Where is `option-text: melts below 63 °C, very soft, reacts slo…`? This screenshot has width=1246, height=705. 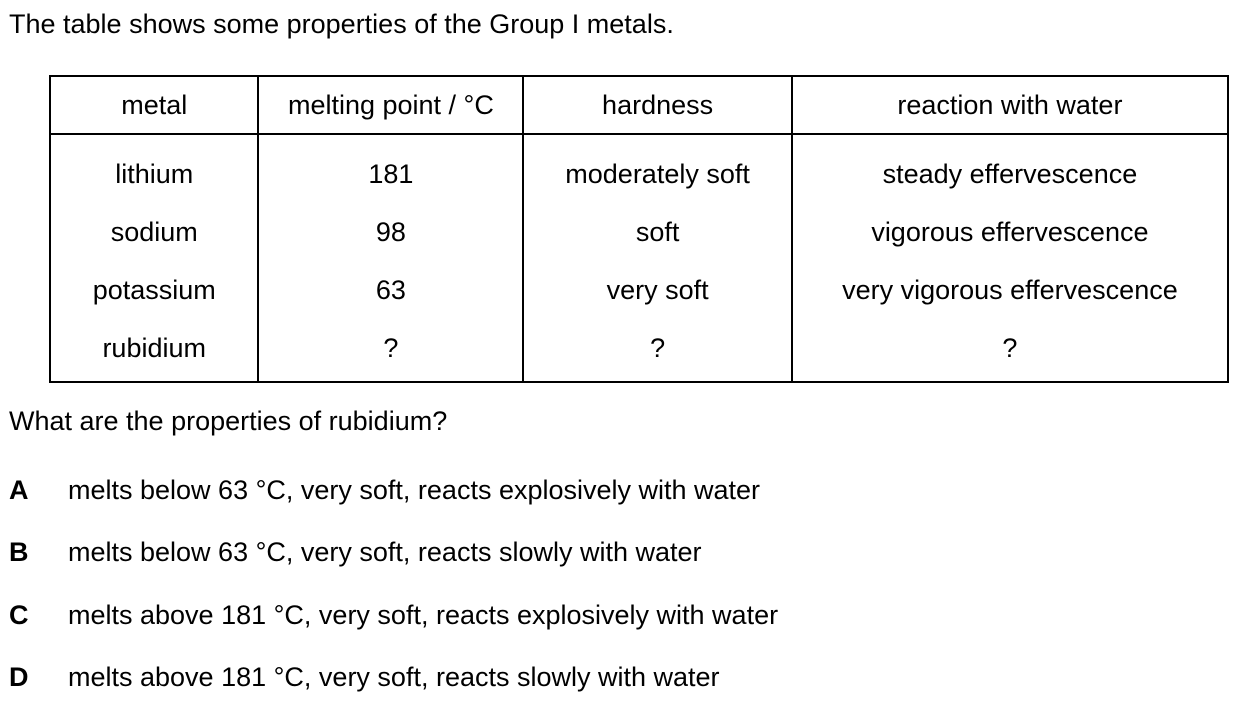 option-text: melts below 63 °C, very soft, reacts slo… is located at coordinates (385, 552).